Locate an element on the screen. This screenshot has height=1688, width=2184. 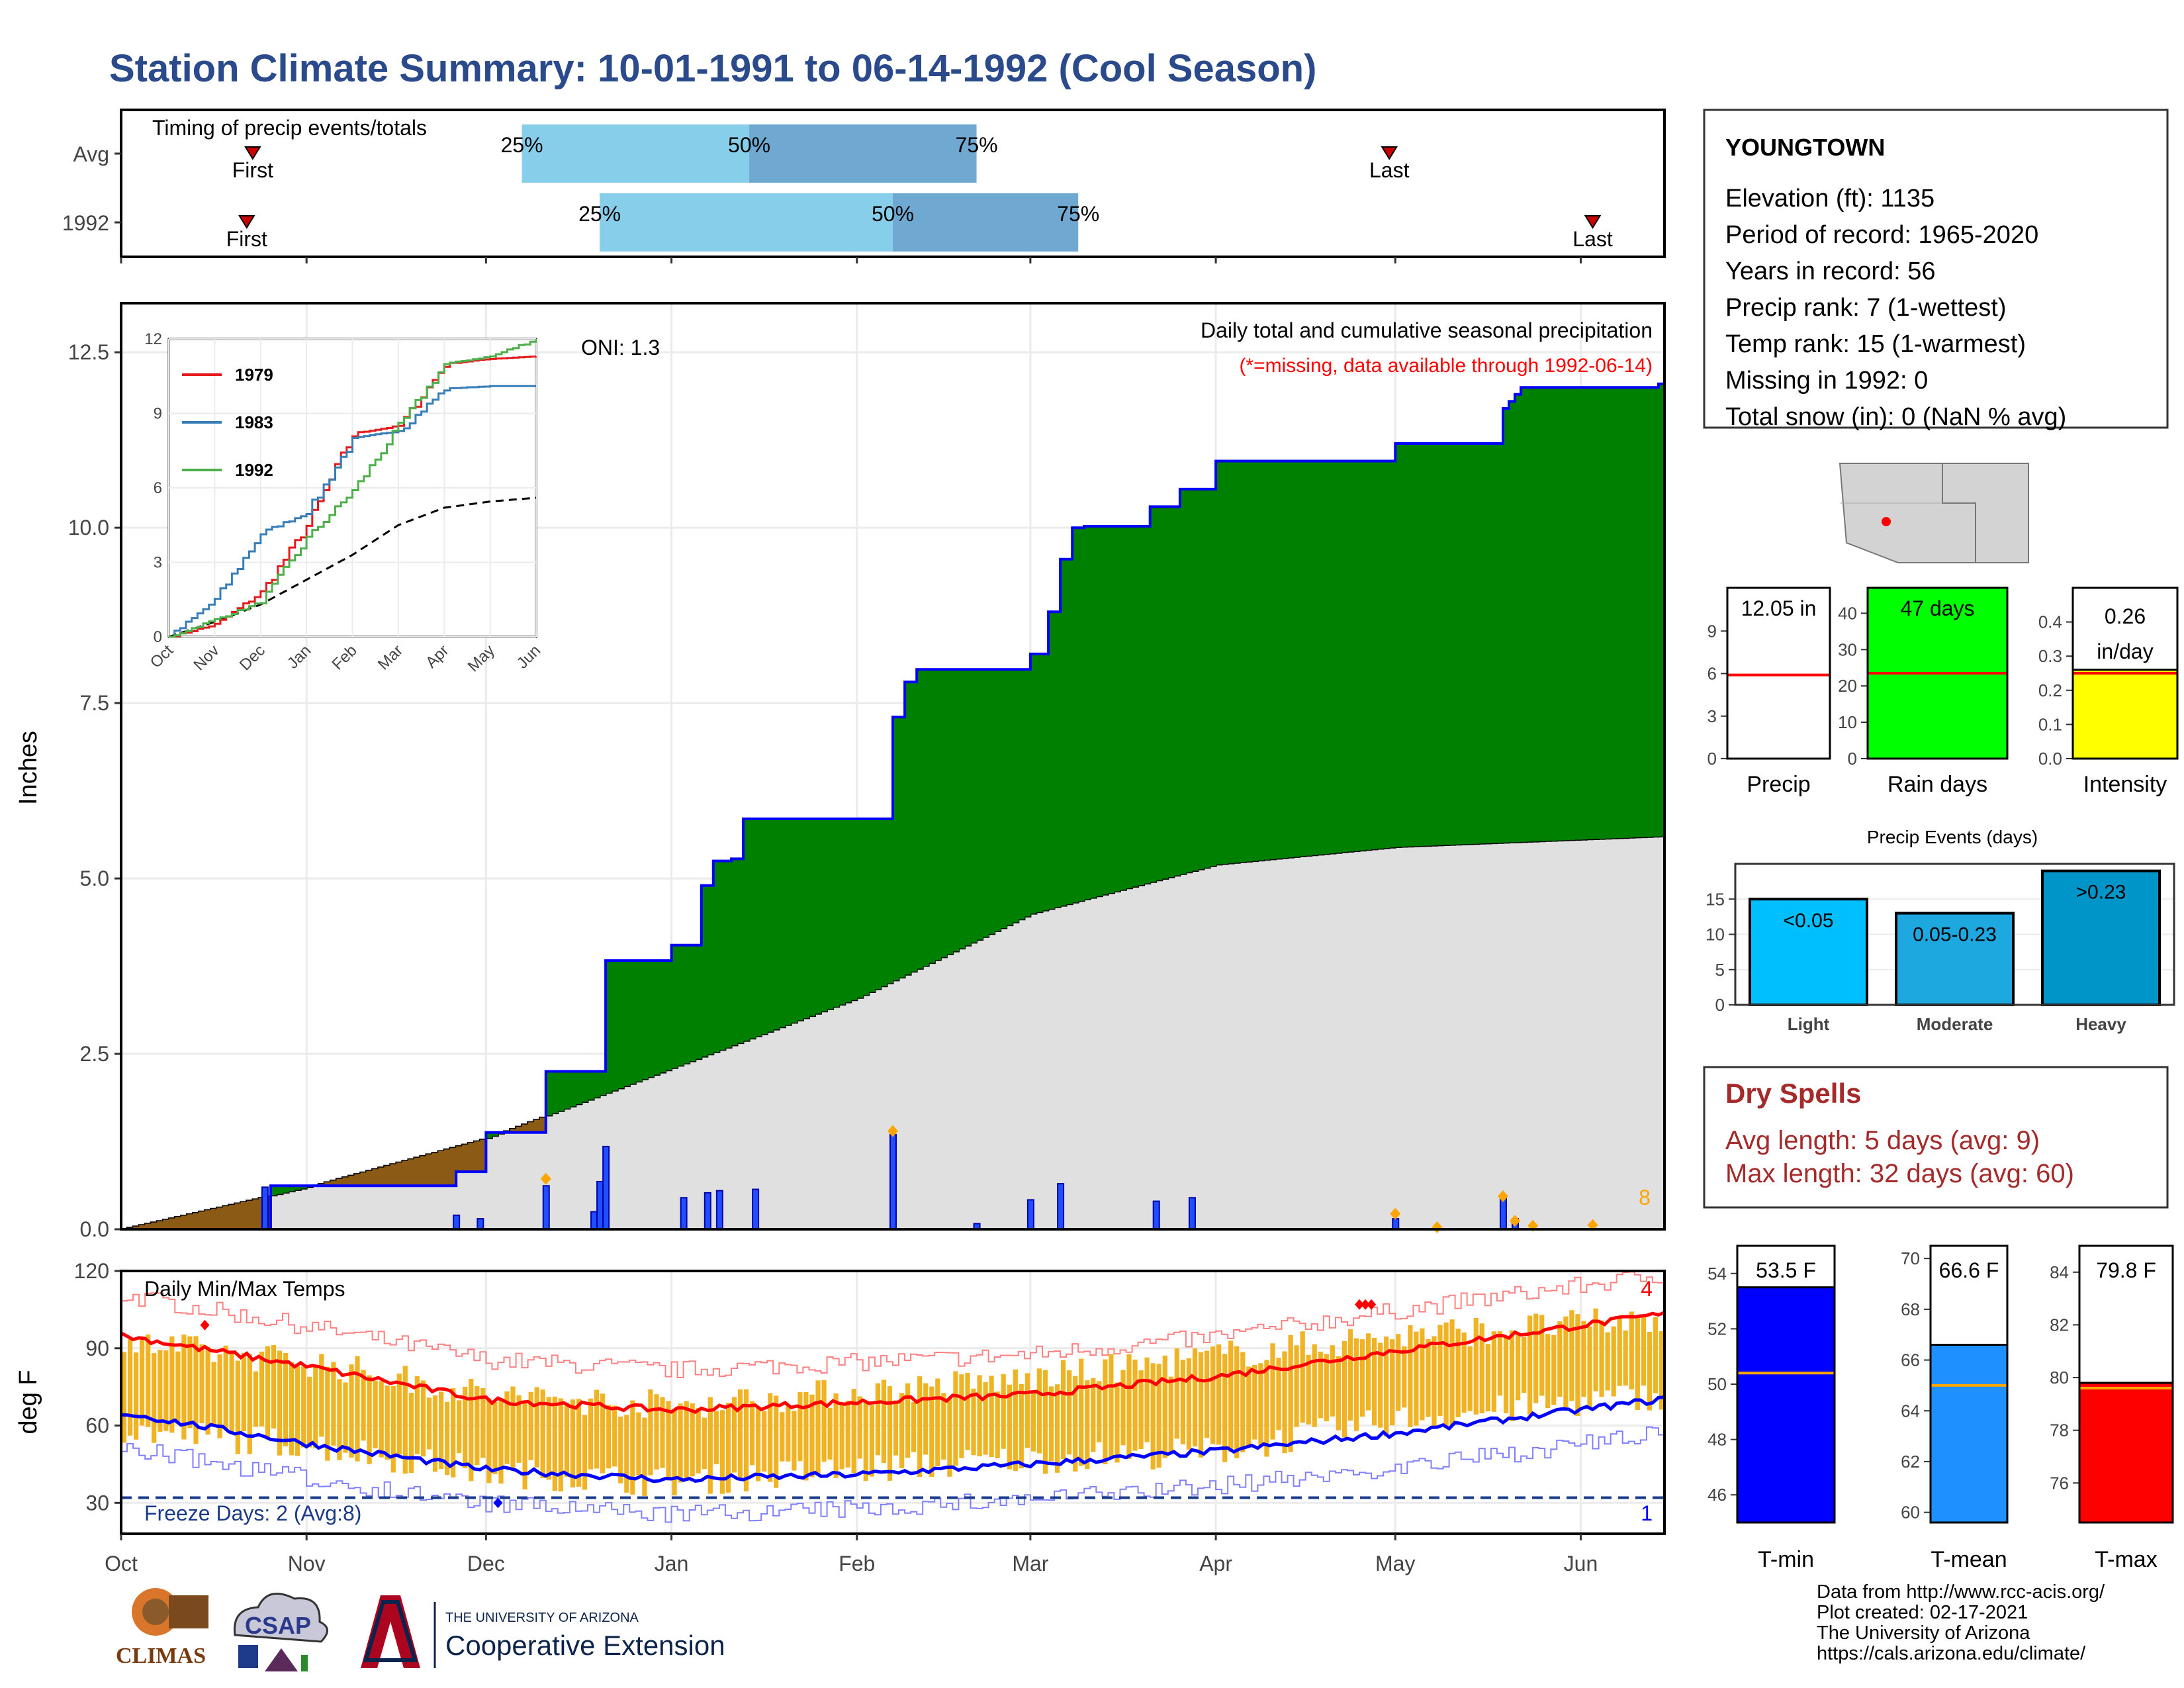
timing-p50-label: 50% is located at coordinates (749, 145).